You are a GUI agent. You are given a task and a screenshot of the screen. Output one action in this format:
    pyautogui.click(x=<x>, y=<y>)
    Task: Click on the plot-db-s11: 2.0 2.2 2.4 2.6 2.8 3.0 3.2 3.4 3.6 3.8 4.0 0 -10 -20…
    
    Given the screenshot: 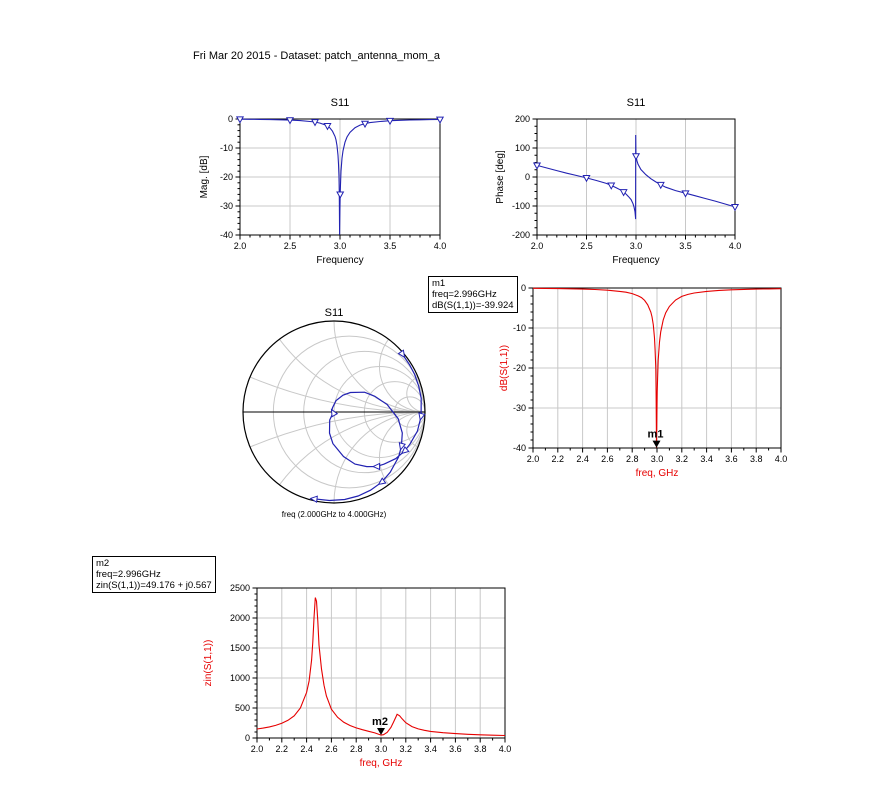 What is the action you would take?
    pyautogui.click(x=647, y=379)
    